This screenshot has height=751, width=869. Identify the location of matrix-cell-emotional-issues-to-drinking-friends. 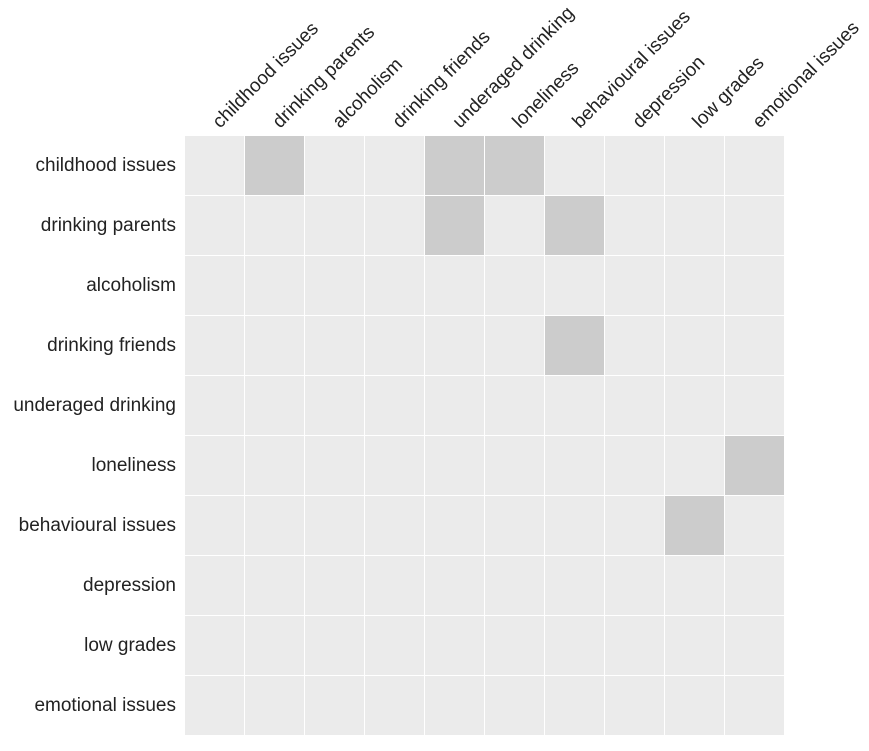
(394, 705).